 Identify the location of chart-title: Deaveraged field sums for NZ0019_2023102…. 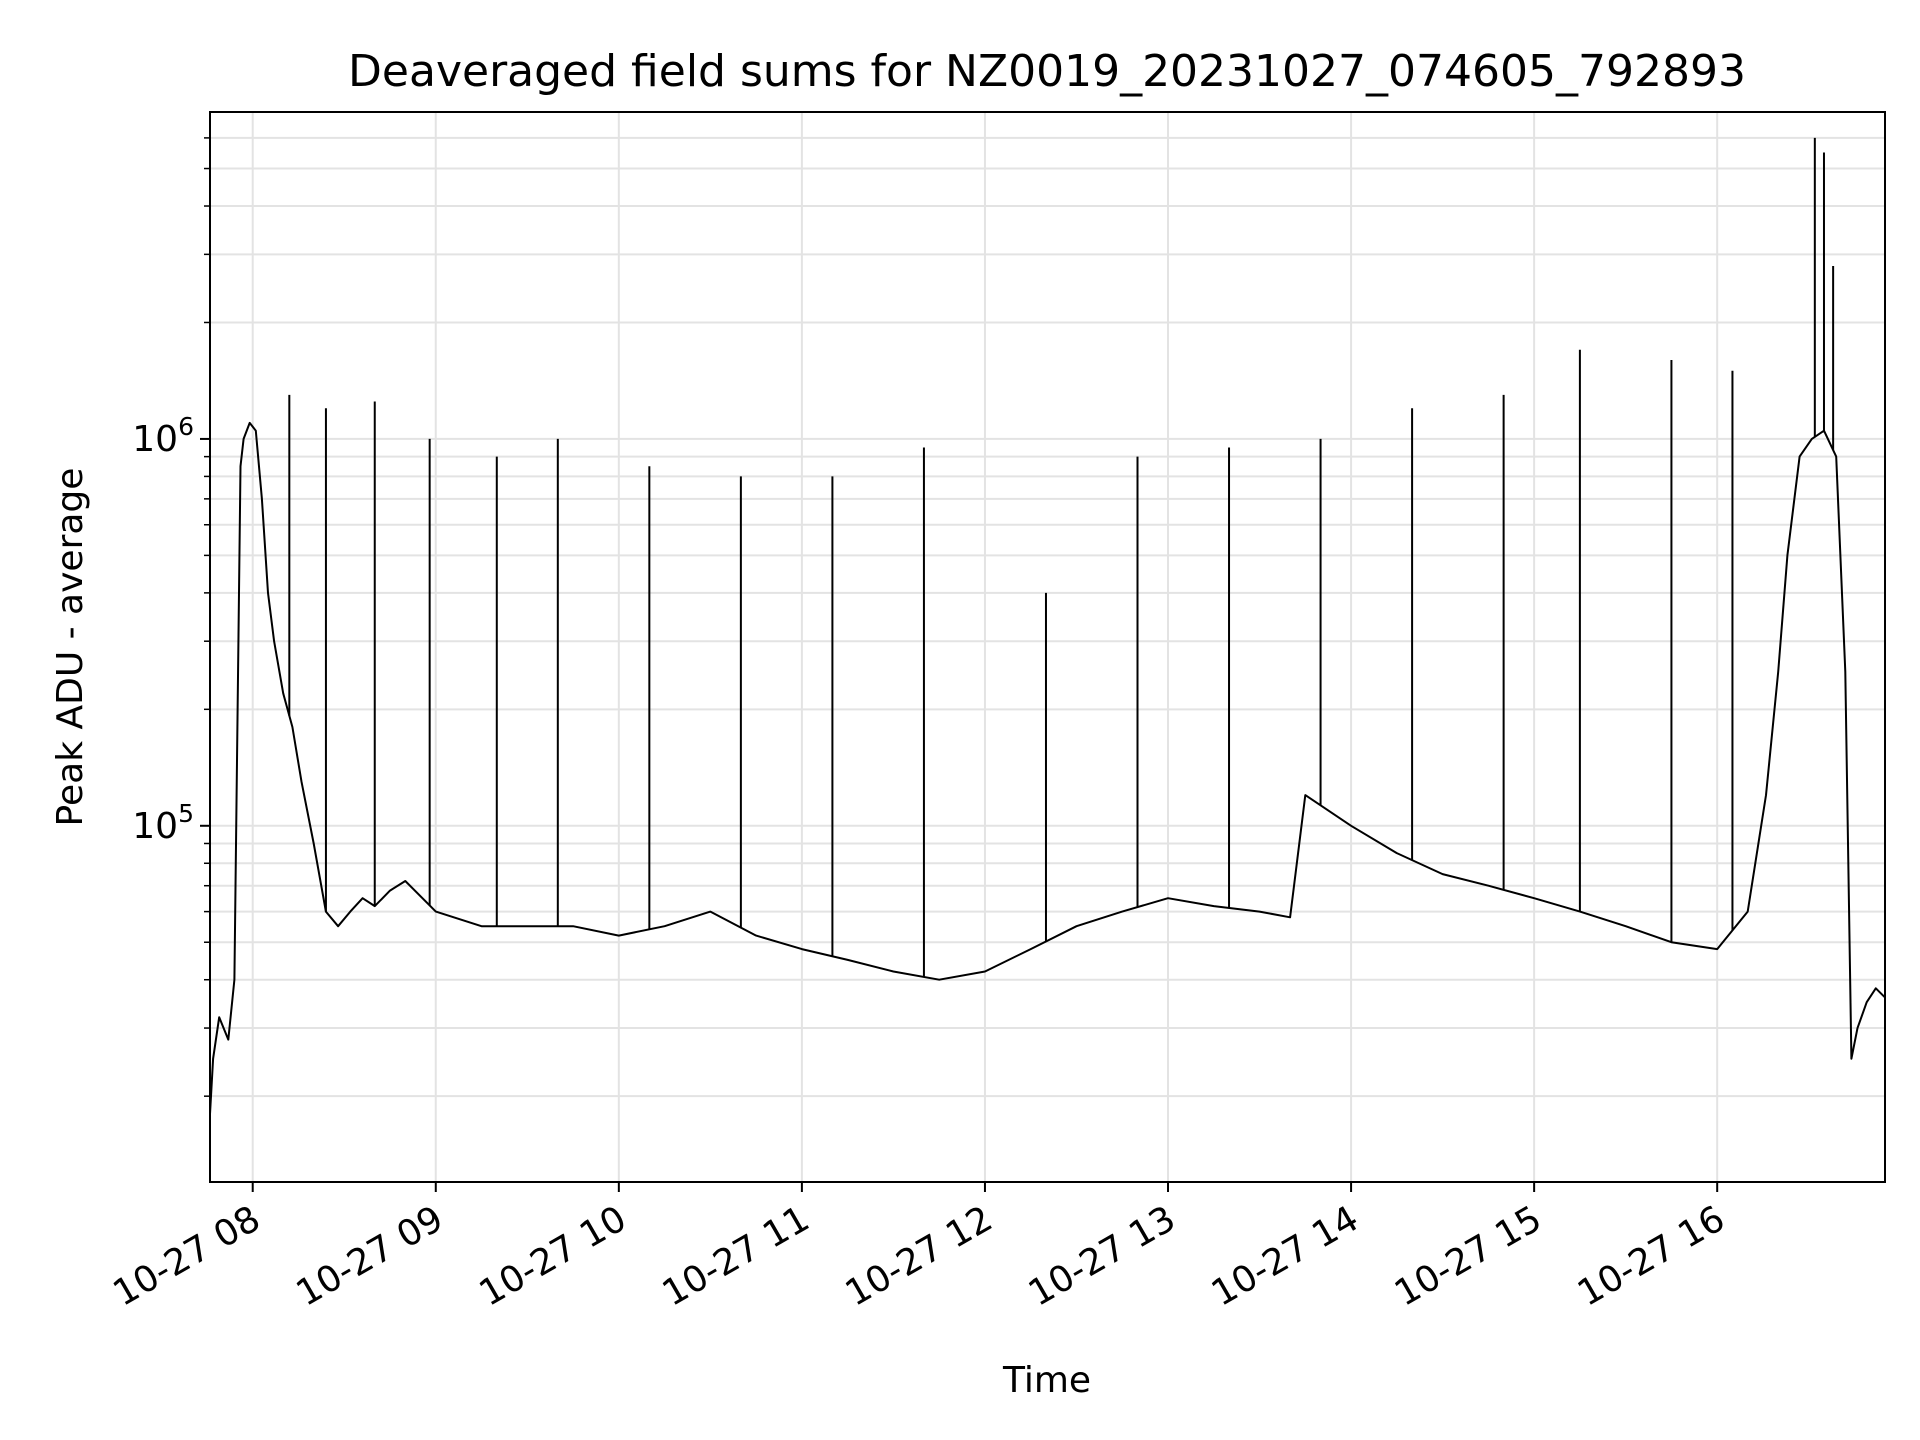
(1047, 71).